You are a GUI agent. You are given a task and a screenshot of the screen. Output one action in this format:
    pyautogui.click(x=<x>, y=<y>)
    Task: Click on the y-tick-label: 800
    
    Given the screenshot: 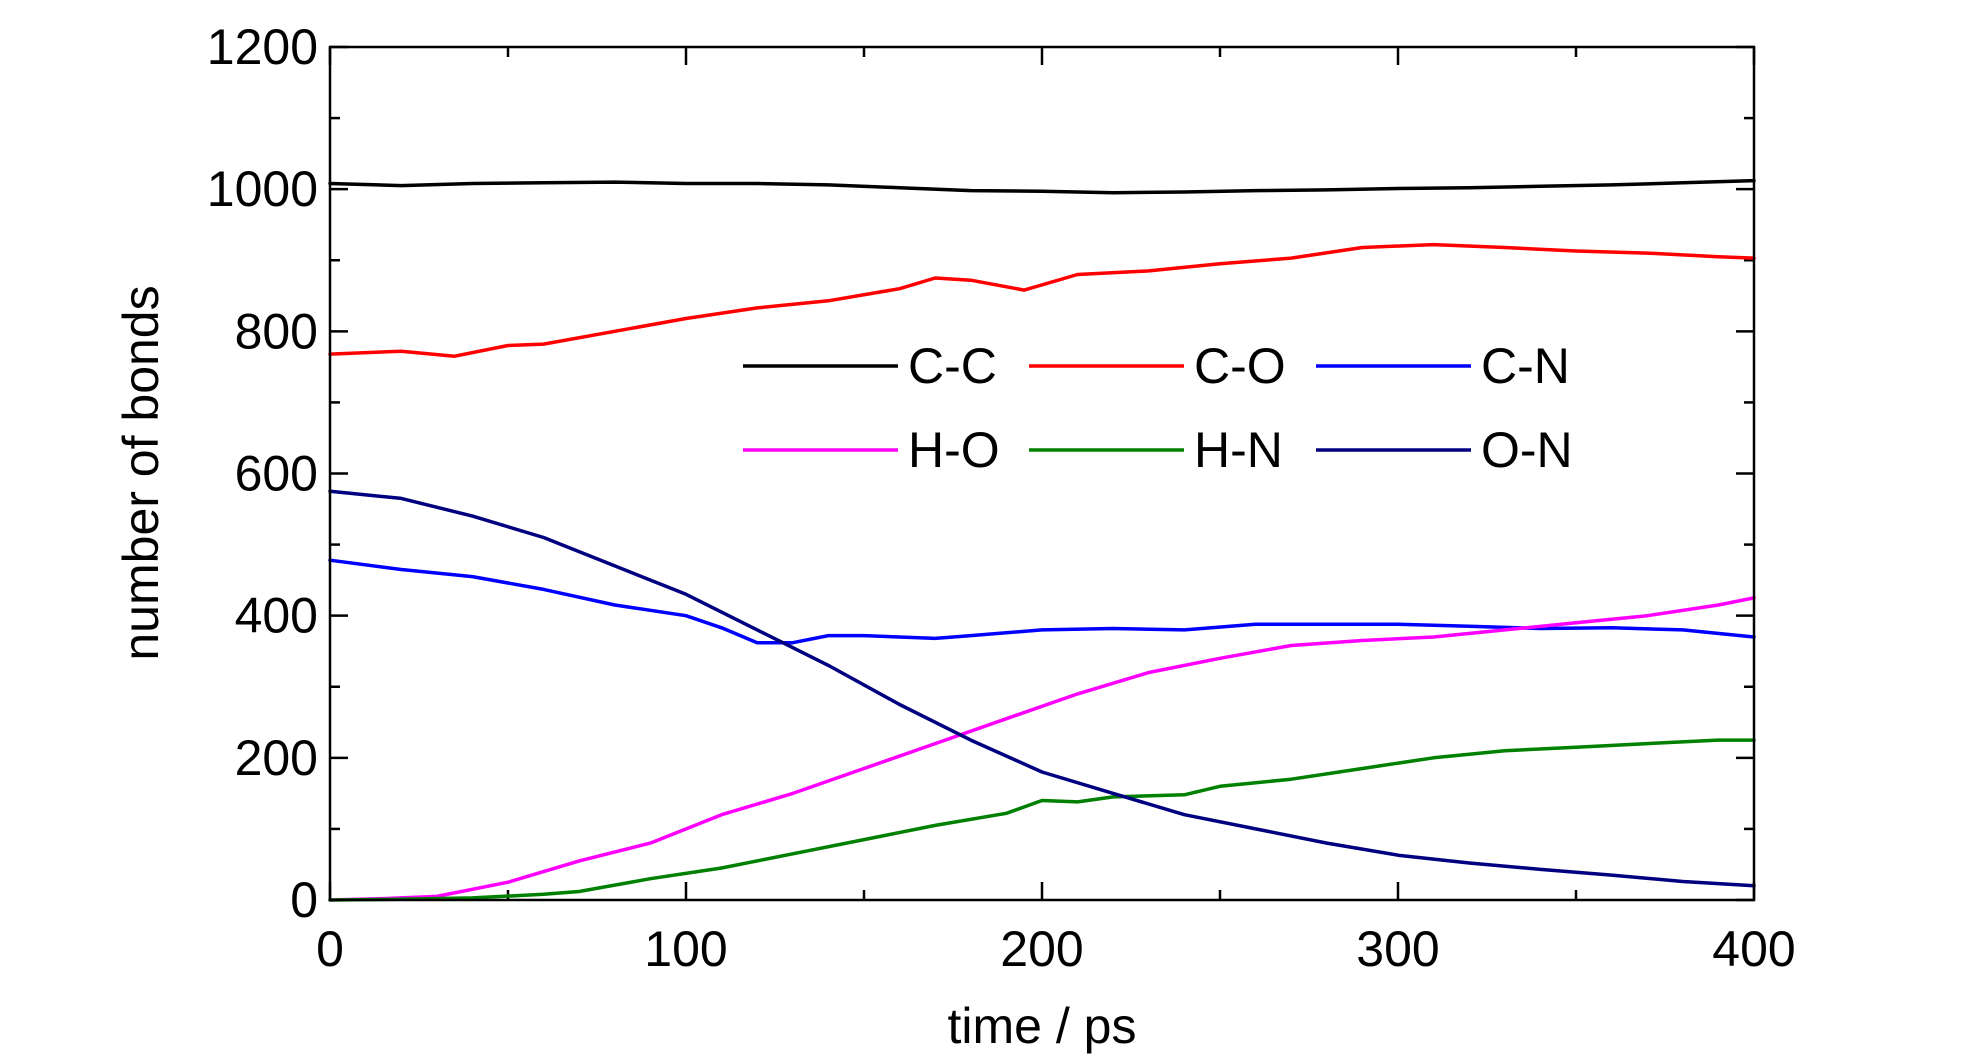 What is the action you would take?
    pyautogui.click(x=276, y=331)
    